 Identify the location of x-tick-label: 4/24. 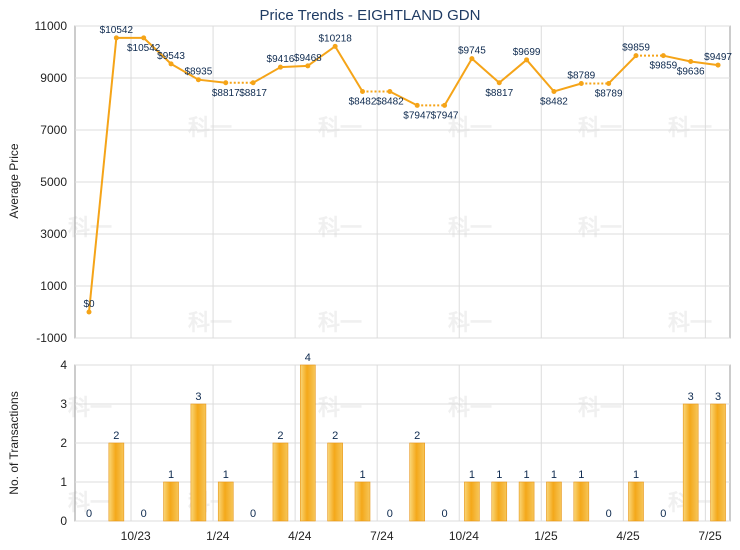
(300, 536).